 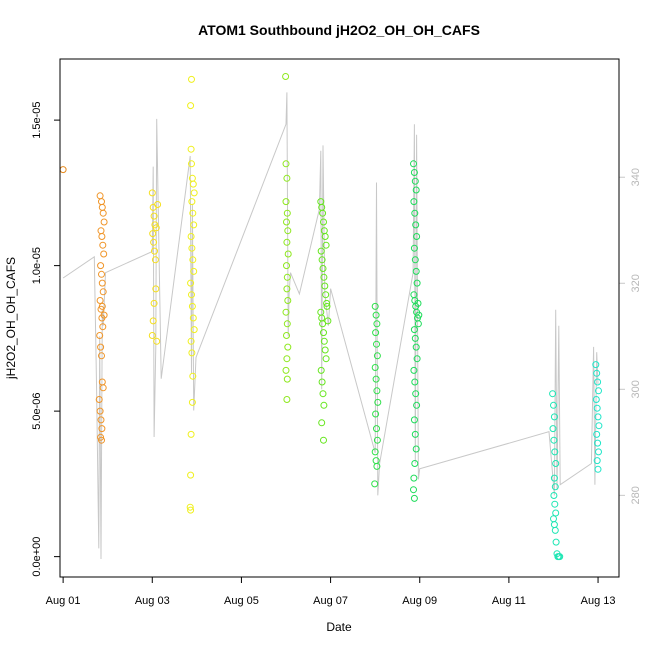 What do you see at coordinates (37, 119) in the screenshot?
I see `y-tick-label: 1.5e-05` at bounding box center [37, 119].